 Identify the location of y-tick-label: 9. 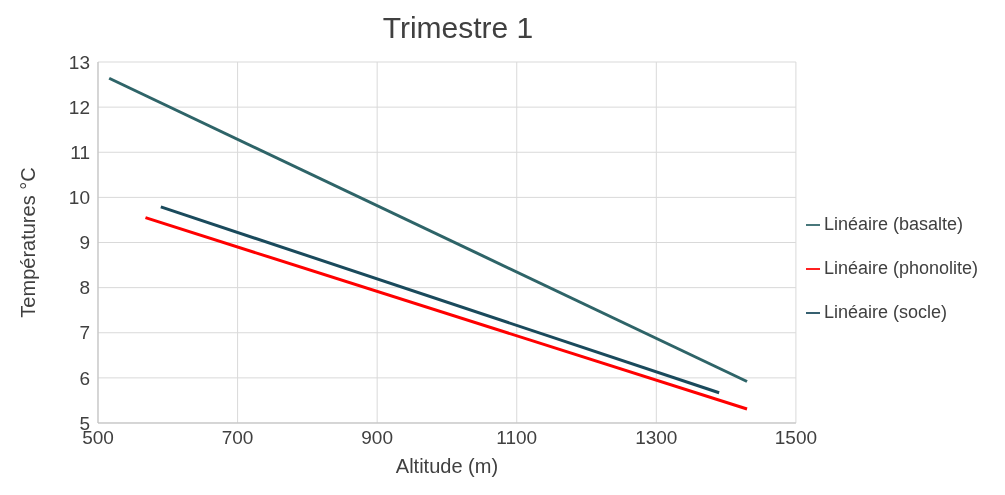
(84, 243).